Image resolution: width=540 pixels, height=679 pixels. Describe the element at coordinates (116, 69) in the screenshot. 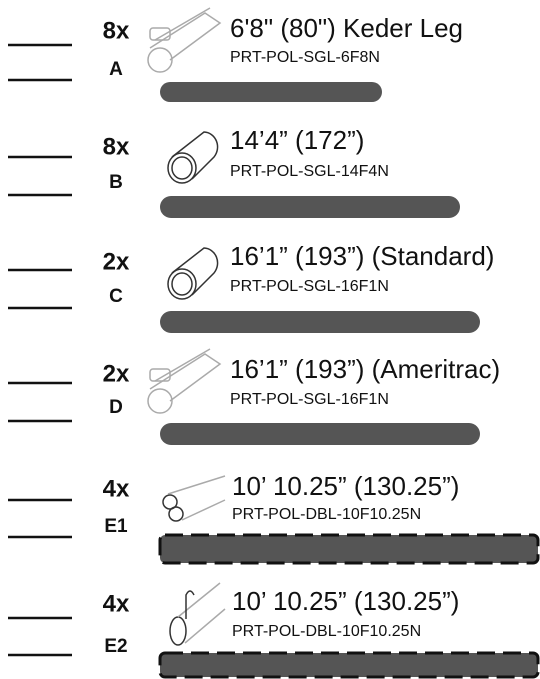

I see `part-letter: A` at that location.